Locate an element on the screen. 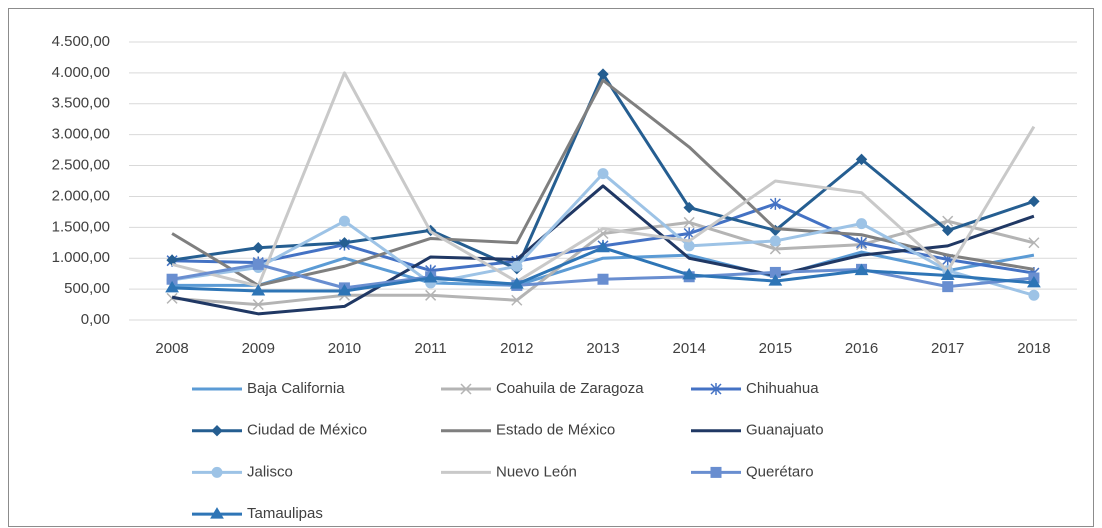  legend-label: Querétaro is located at coordinates (780, 471).